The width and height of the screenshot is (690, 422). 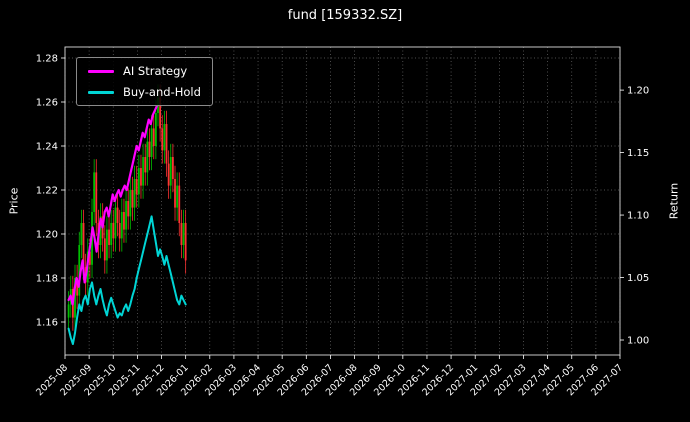 I want to click on svg-text: 1.28, so click(x=47, y=59).